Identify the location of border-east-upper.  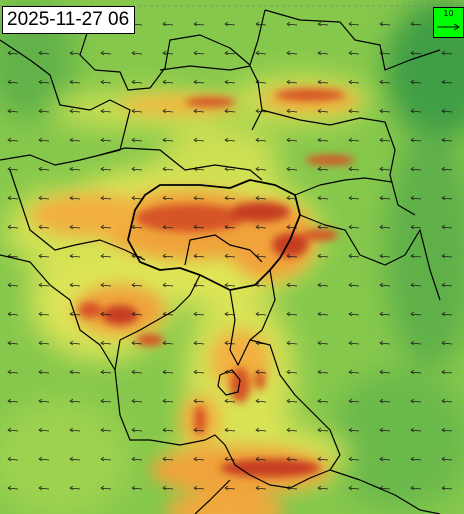
(338, 162).